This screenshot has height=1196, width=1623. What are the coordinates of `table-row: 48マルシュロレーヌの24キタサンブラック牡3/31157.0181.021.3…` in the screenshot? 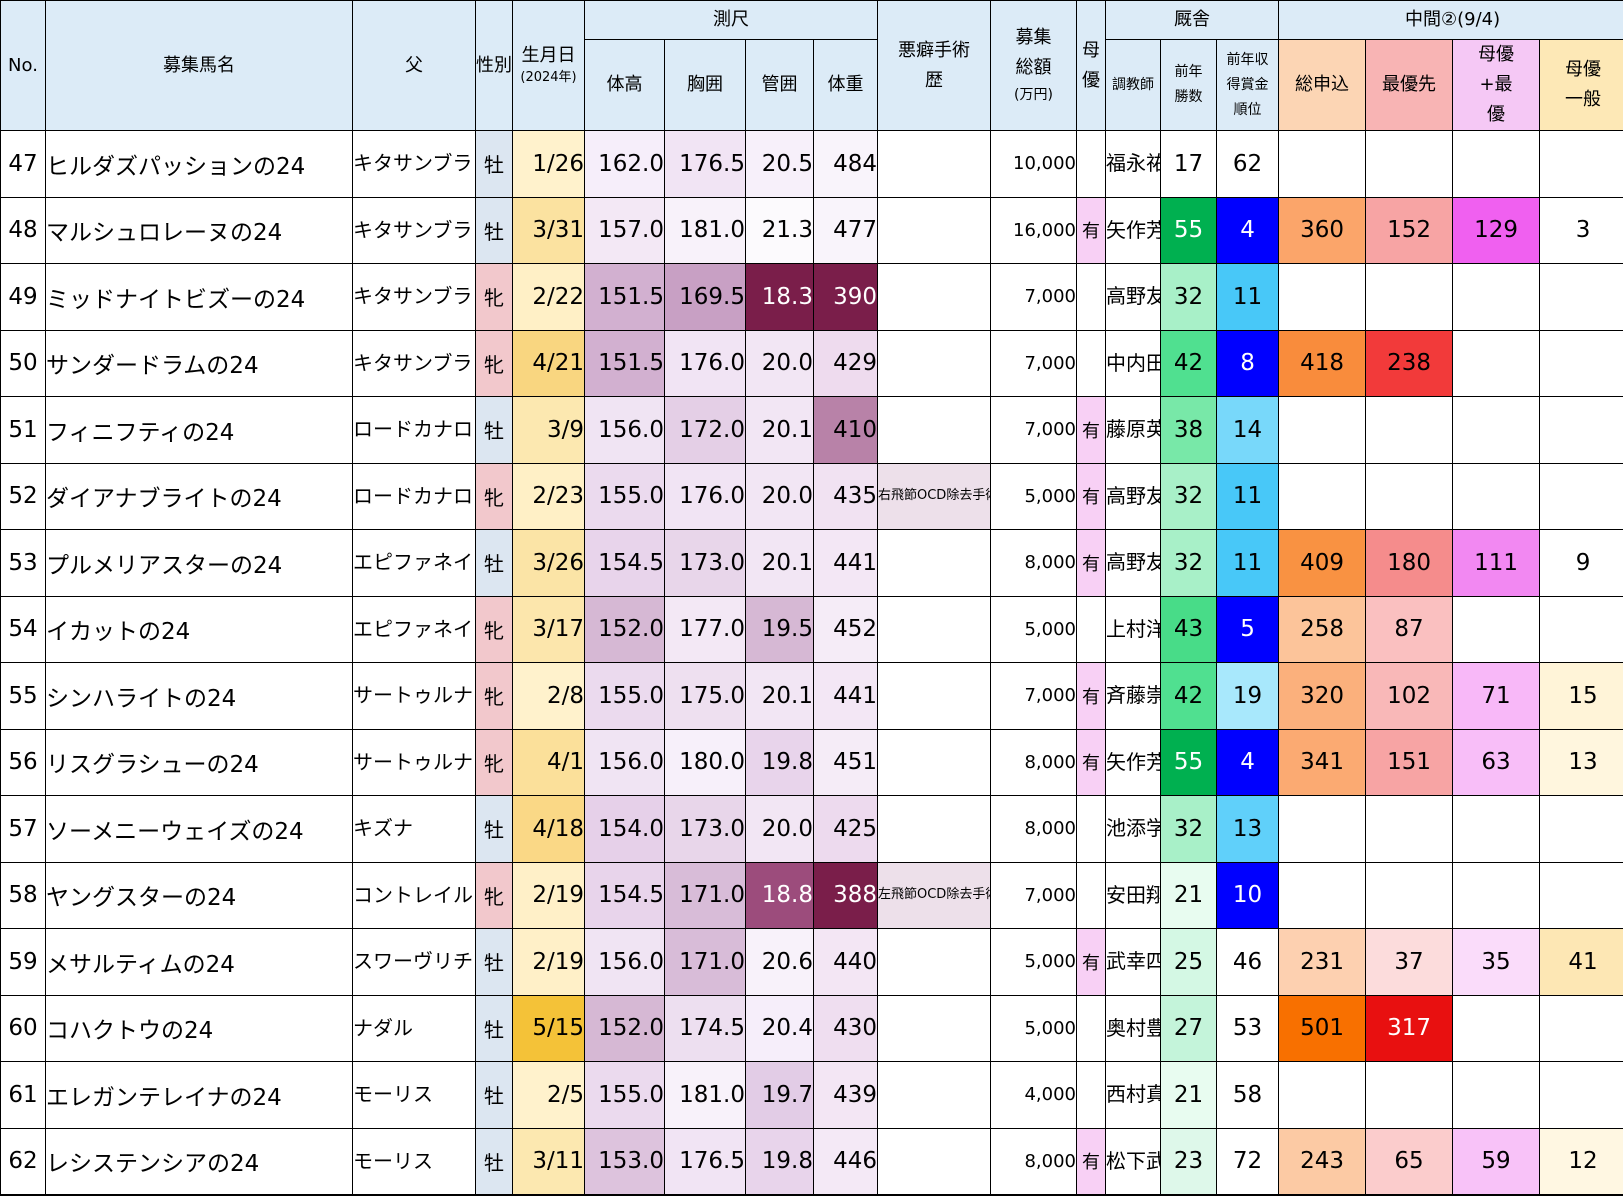 It's located at (812, 230).